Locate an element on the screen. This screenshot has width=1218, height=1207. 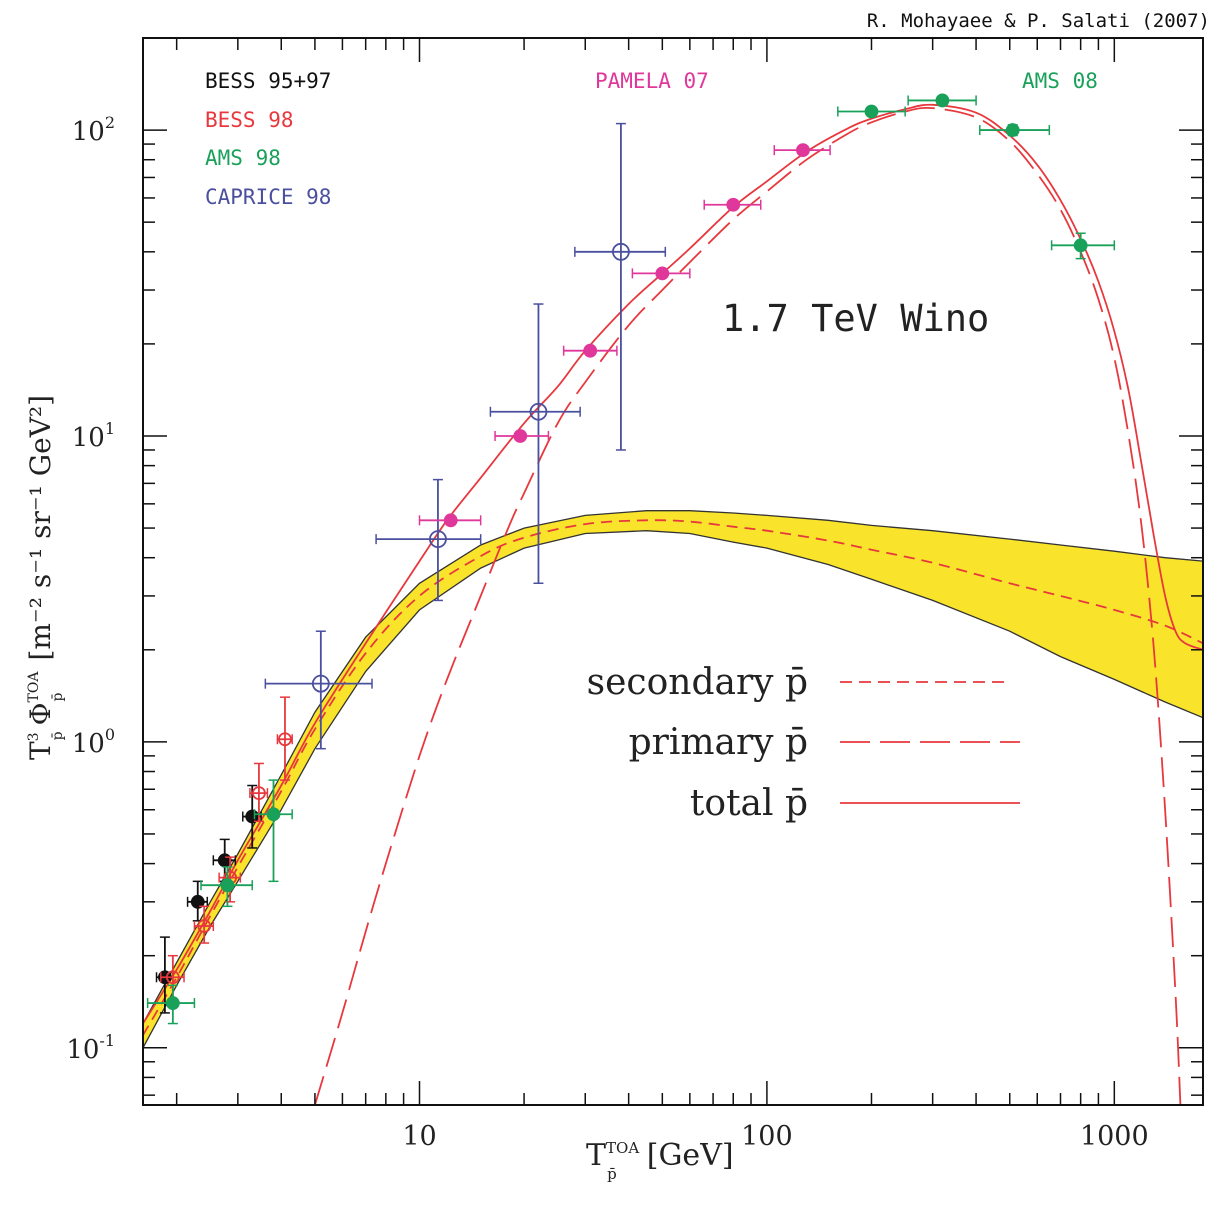
x-tick-label: 10 is located at coordinates (419, 1136).